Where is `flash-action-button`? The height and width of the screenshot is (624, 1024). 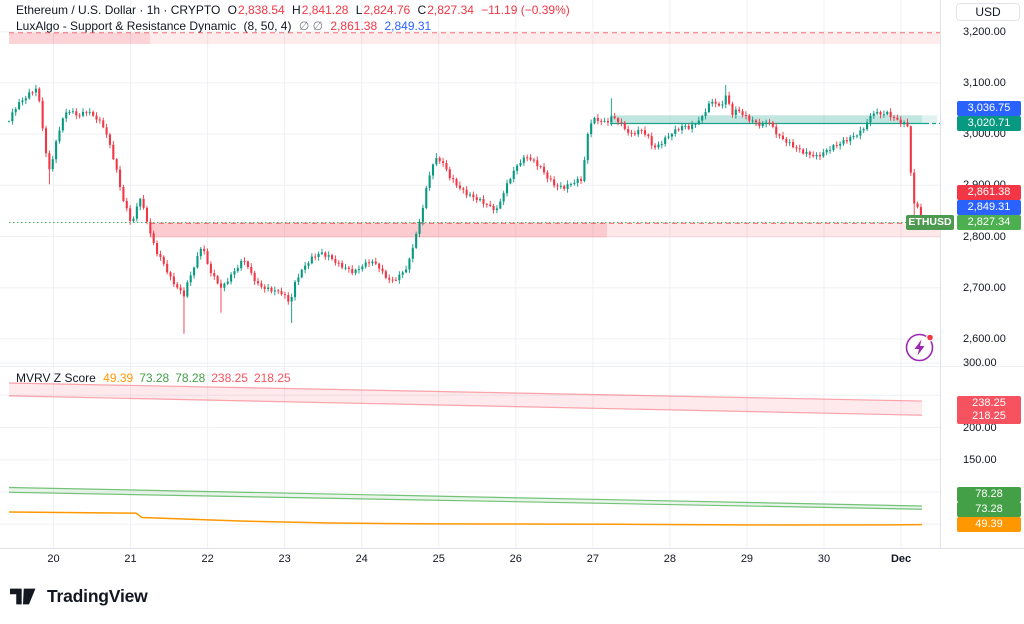 flash-action-button is located at coordinates (920, 347).